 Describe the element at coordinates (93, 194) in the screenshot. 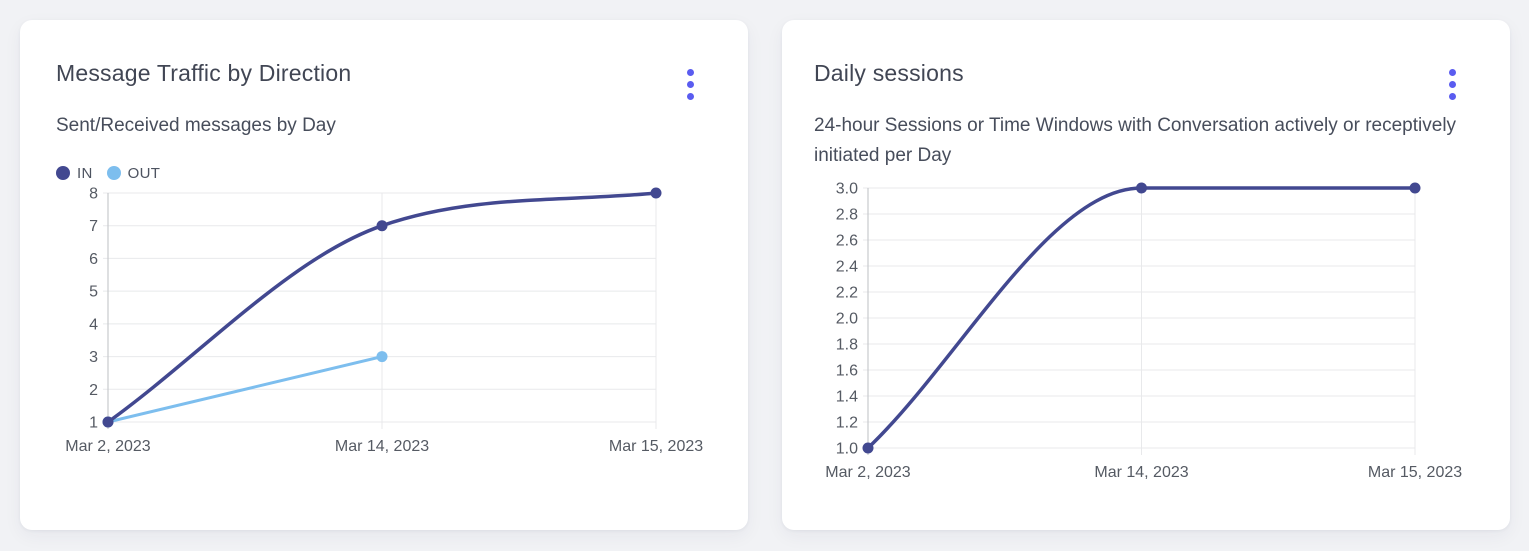

I see `y-axis-tick-label: 8` at that location.